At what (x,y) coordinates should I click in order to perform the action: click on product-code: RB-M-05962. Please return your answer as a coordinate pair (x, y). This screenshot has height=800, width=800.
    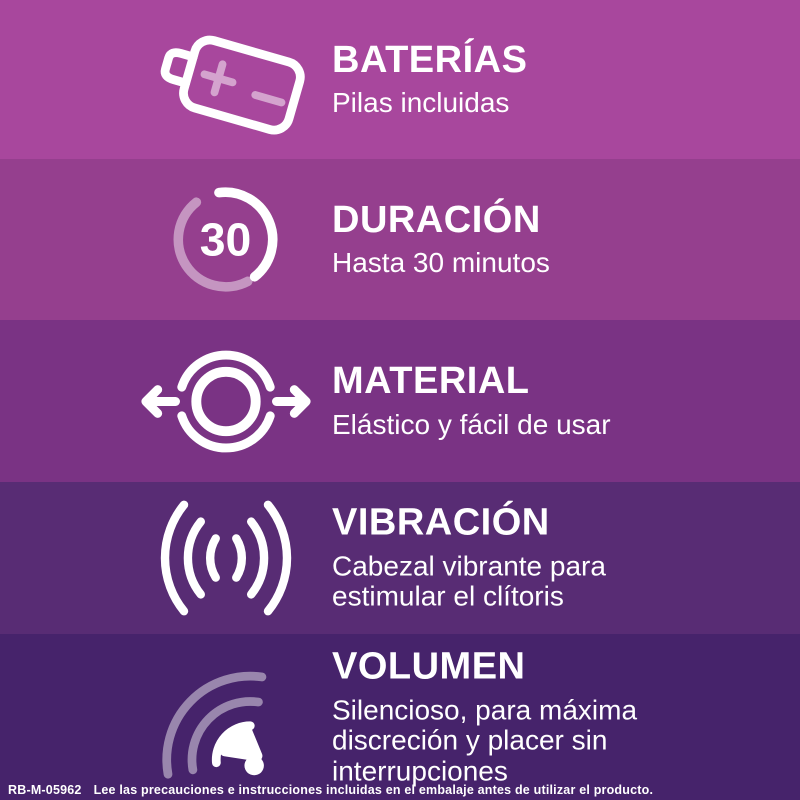
    Looking at the image, I should click on (45, 790).